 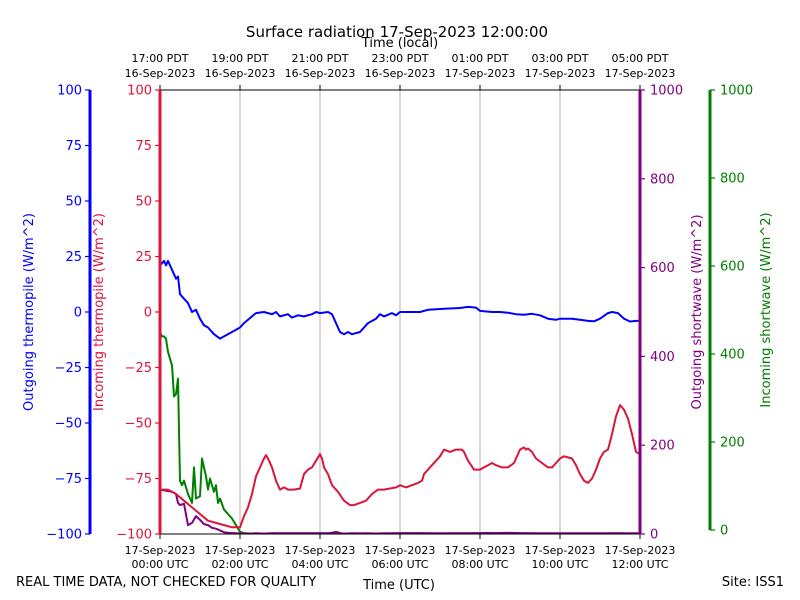 What do you see at coordinates (29, 312) in the screenshot?
I see `axis-title-outgoing-thermopile: Outgoing thermopile (W/m^2)` at bounding box center [29, 312].